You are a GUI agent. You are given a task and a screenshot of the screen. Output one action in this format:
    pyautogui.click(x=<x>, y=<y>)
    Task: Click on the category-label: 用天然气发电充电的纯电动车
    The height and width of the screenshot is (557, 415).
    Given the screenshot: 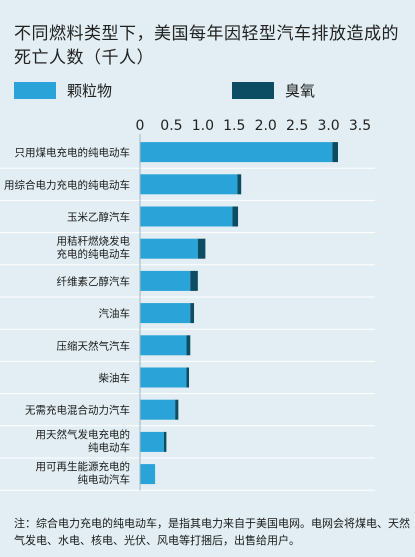 What is the action you would take?
    pyautogui.click(x=83, y=441)
    